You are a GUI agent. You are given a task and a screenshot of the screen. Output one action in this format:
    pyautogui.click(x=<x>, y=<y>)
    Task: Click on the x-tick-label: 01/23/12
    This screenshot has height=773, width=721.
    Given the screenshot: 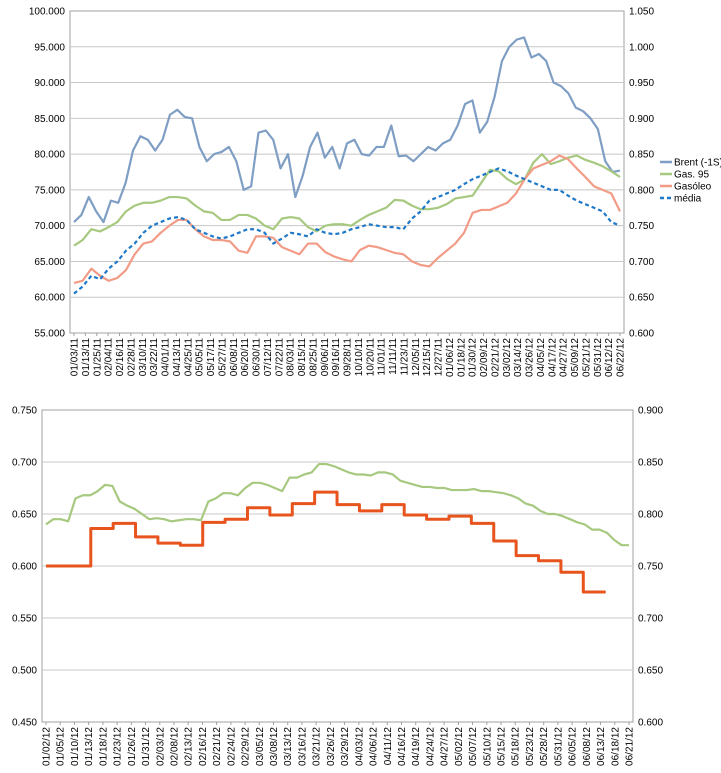 What is the action you would take?
    pyautogui.click(x=118, y=746)
    